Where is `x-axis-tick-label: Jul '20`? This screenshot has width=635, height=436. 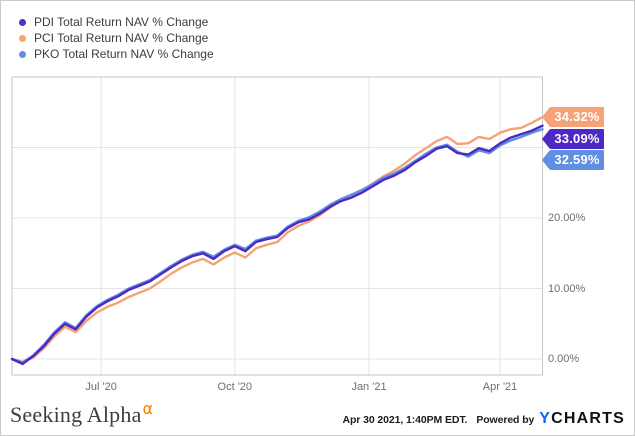
x-axis-tick-label: Jul '20 is located at coordinates (101, 387).